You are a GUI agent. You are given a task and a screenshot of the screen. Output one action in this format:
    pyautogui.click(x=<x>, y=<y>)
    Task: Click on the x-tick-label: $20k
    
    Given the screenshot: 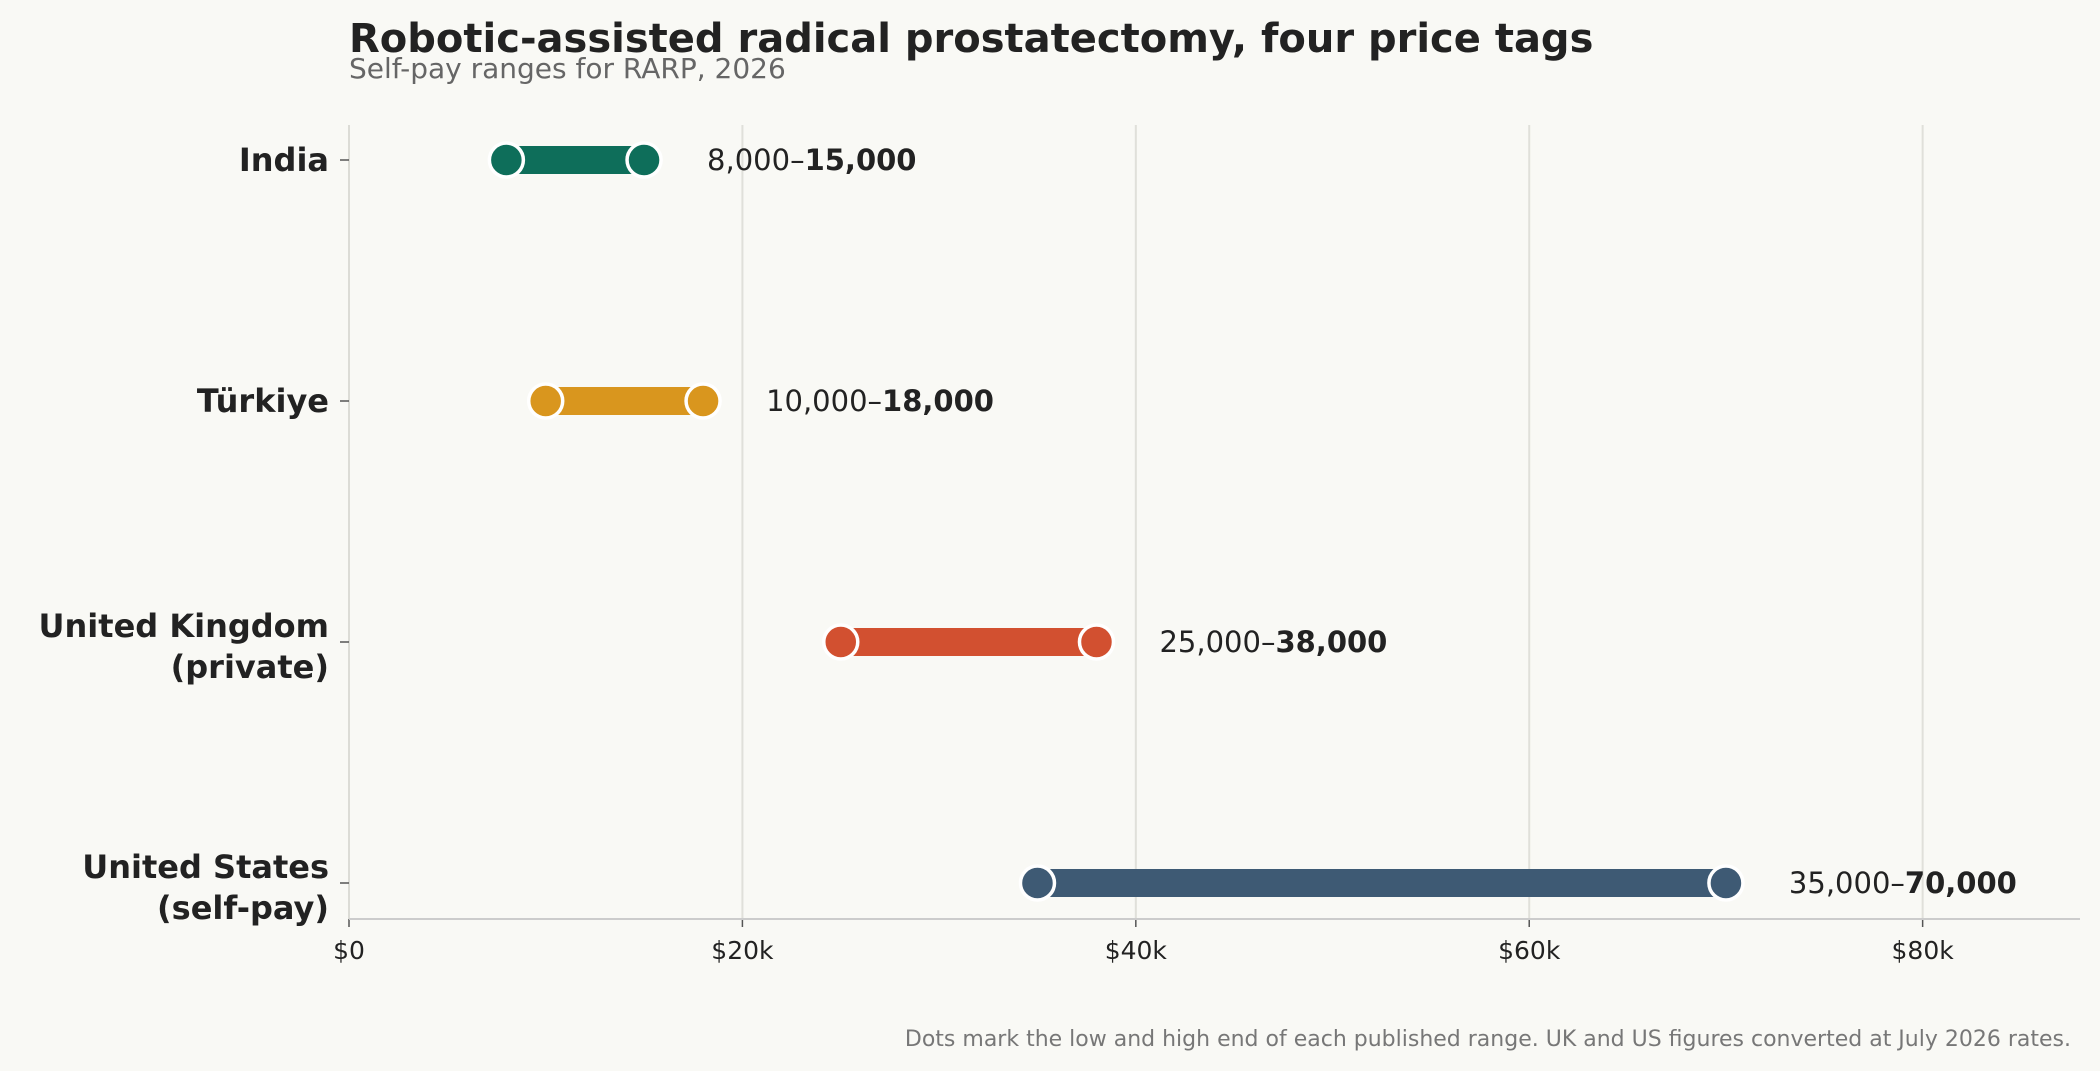 What is the action you would take?
    pyautogui.click(x=742, y=950)
    